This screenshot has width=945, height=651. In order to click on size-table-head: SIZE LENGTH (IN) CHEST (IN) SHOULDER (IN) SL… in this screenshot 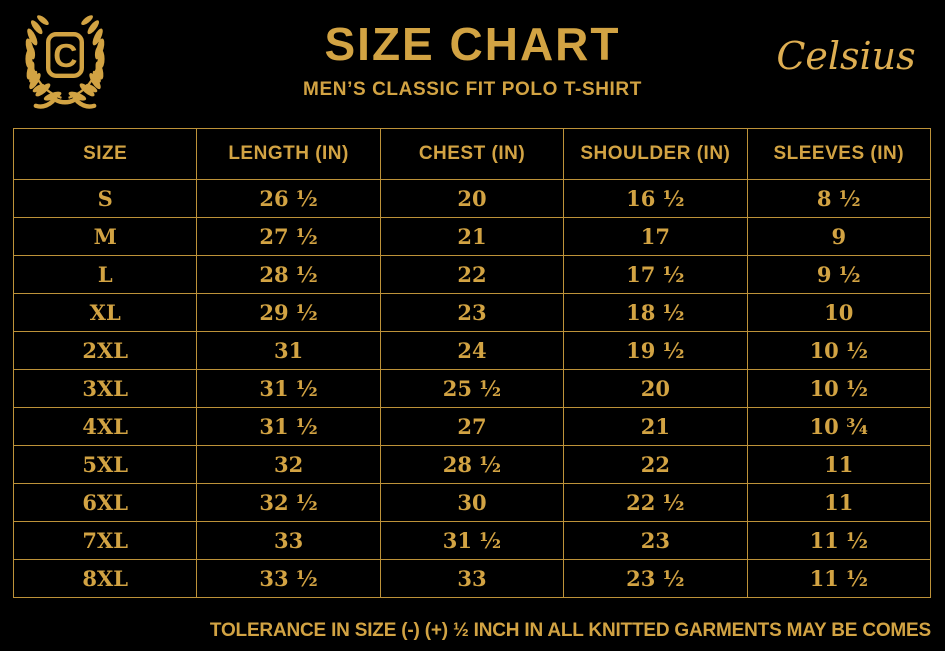, I will do `click(472, 154)`.